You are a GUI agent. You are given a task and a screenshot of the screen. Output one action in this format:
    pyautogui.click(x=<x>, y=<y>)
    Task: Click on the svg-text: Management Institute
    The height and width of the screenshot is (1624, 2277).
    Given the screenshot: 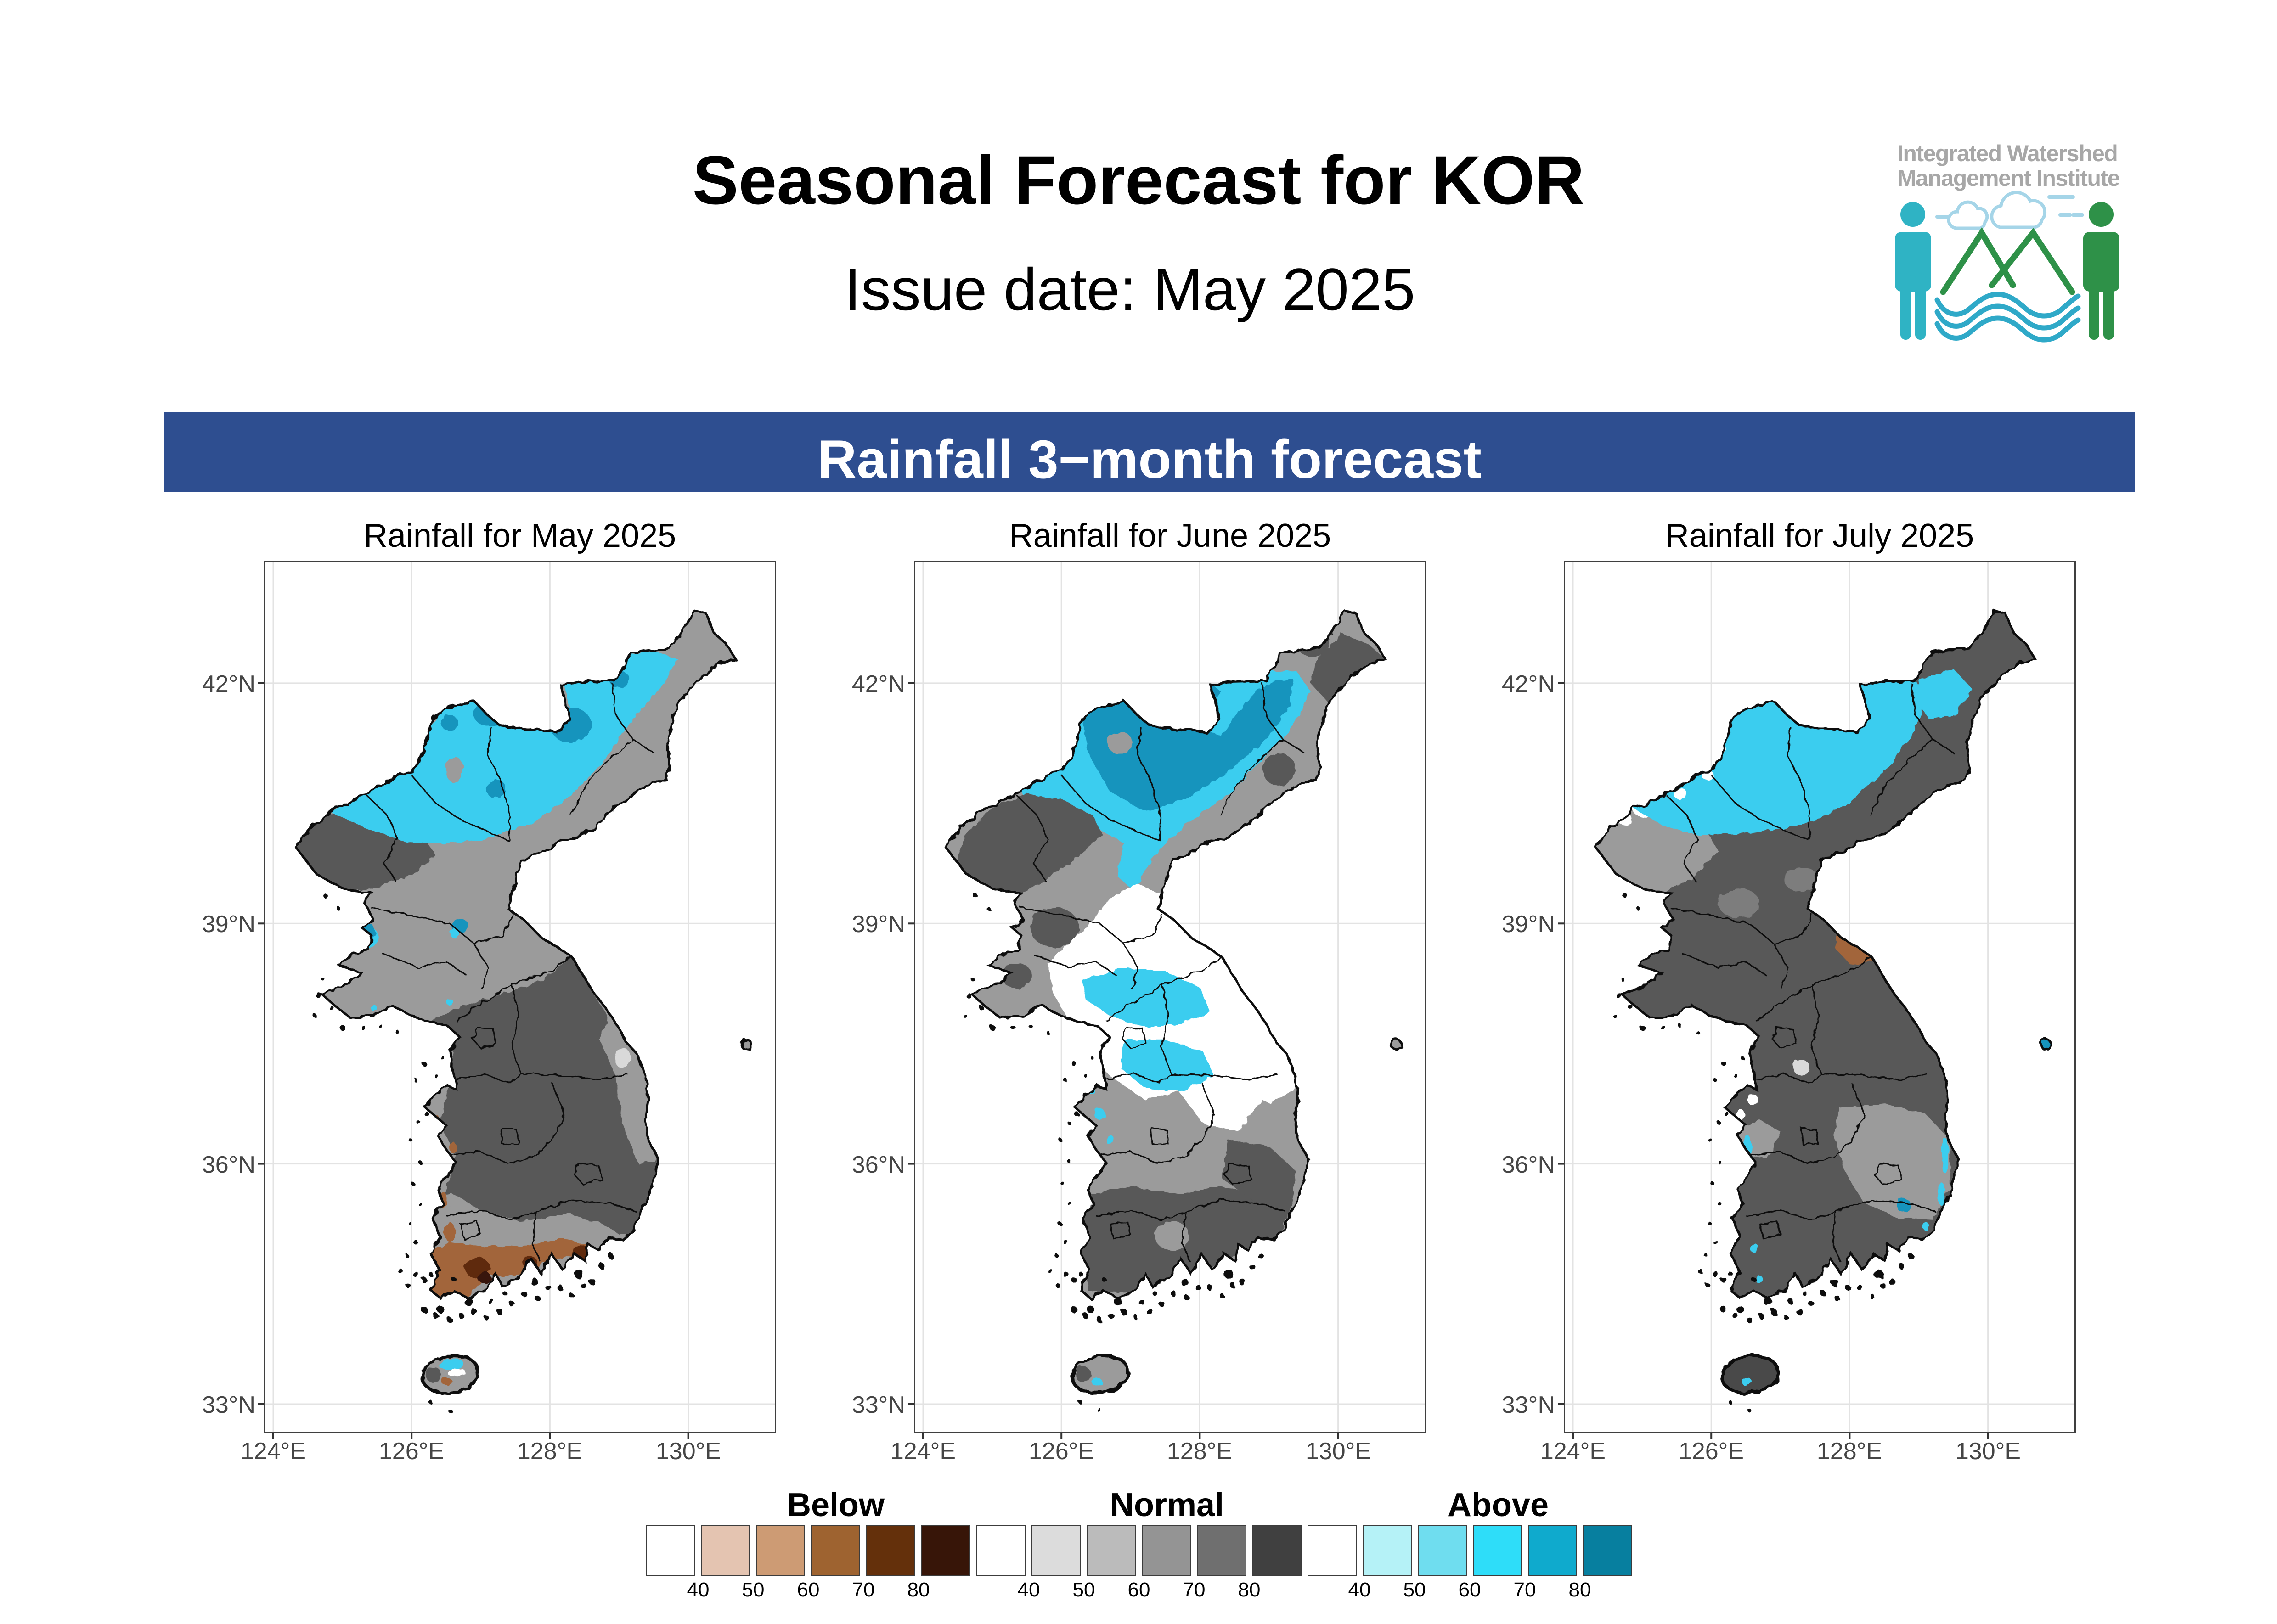 What is the action you would take?
    pyautogui.click(x=2008, y=178)
    